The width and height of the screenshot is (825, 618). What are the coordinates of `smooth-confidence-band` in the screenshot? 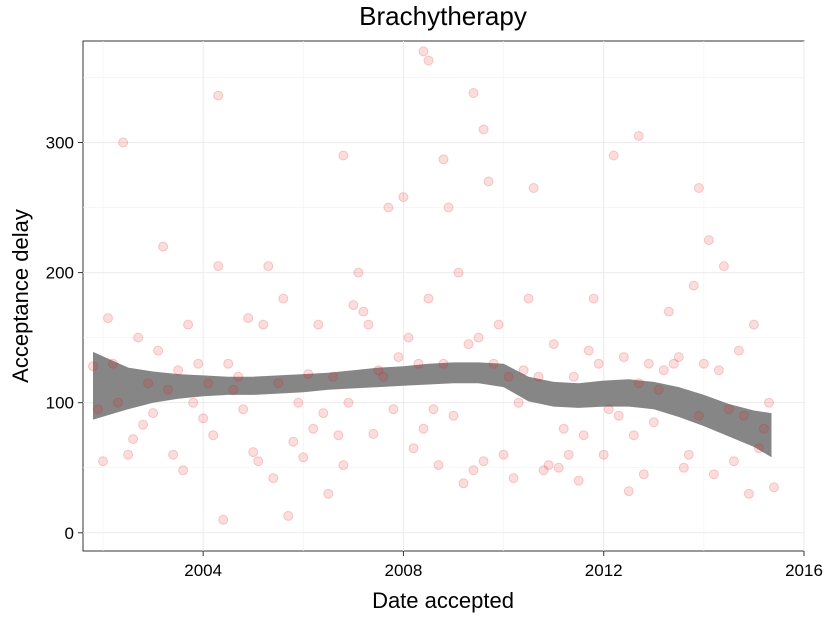 It's located at (432, 404).